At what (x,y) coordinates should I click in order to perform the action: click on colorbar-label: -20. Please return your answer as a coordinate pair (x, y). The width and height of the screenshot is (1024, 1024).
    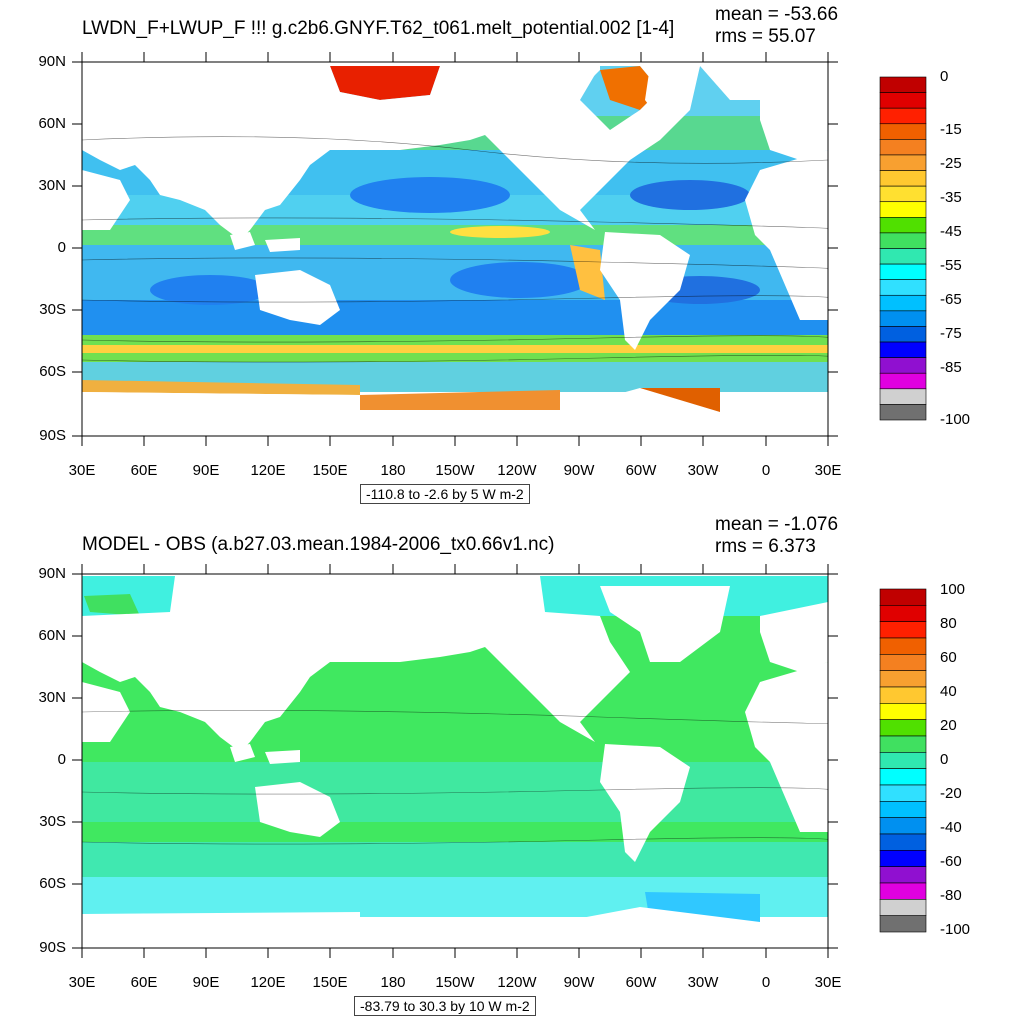
    Looking at the image, I should click on (951, 793).